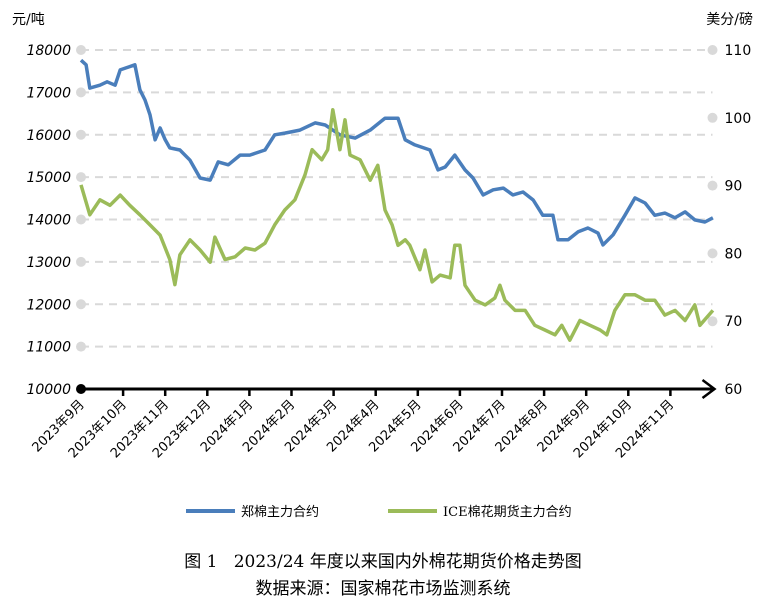 The image size is (765, 607). I want to click on legend-label-ice: ICE棉花期货主力合约, so click(507, 512).